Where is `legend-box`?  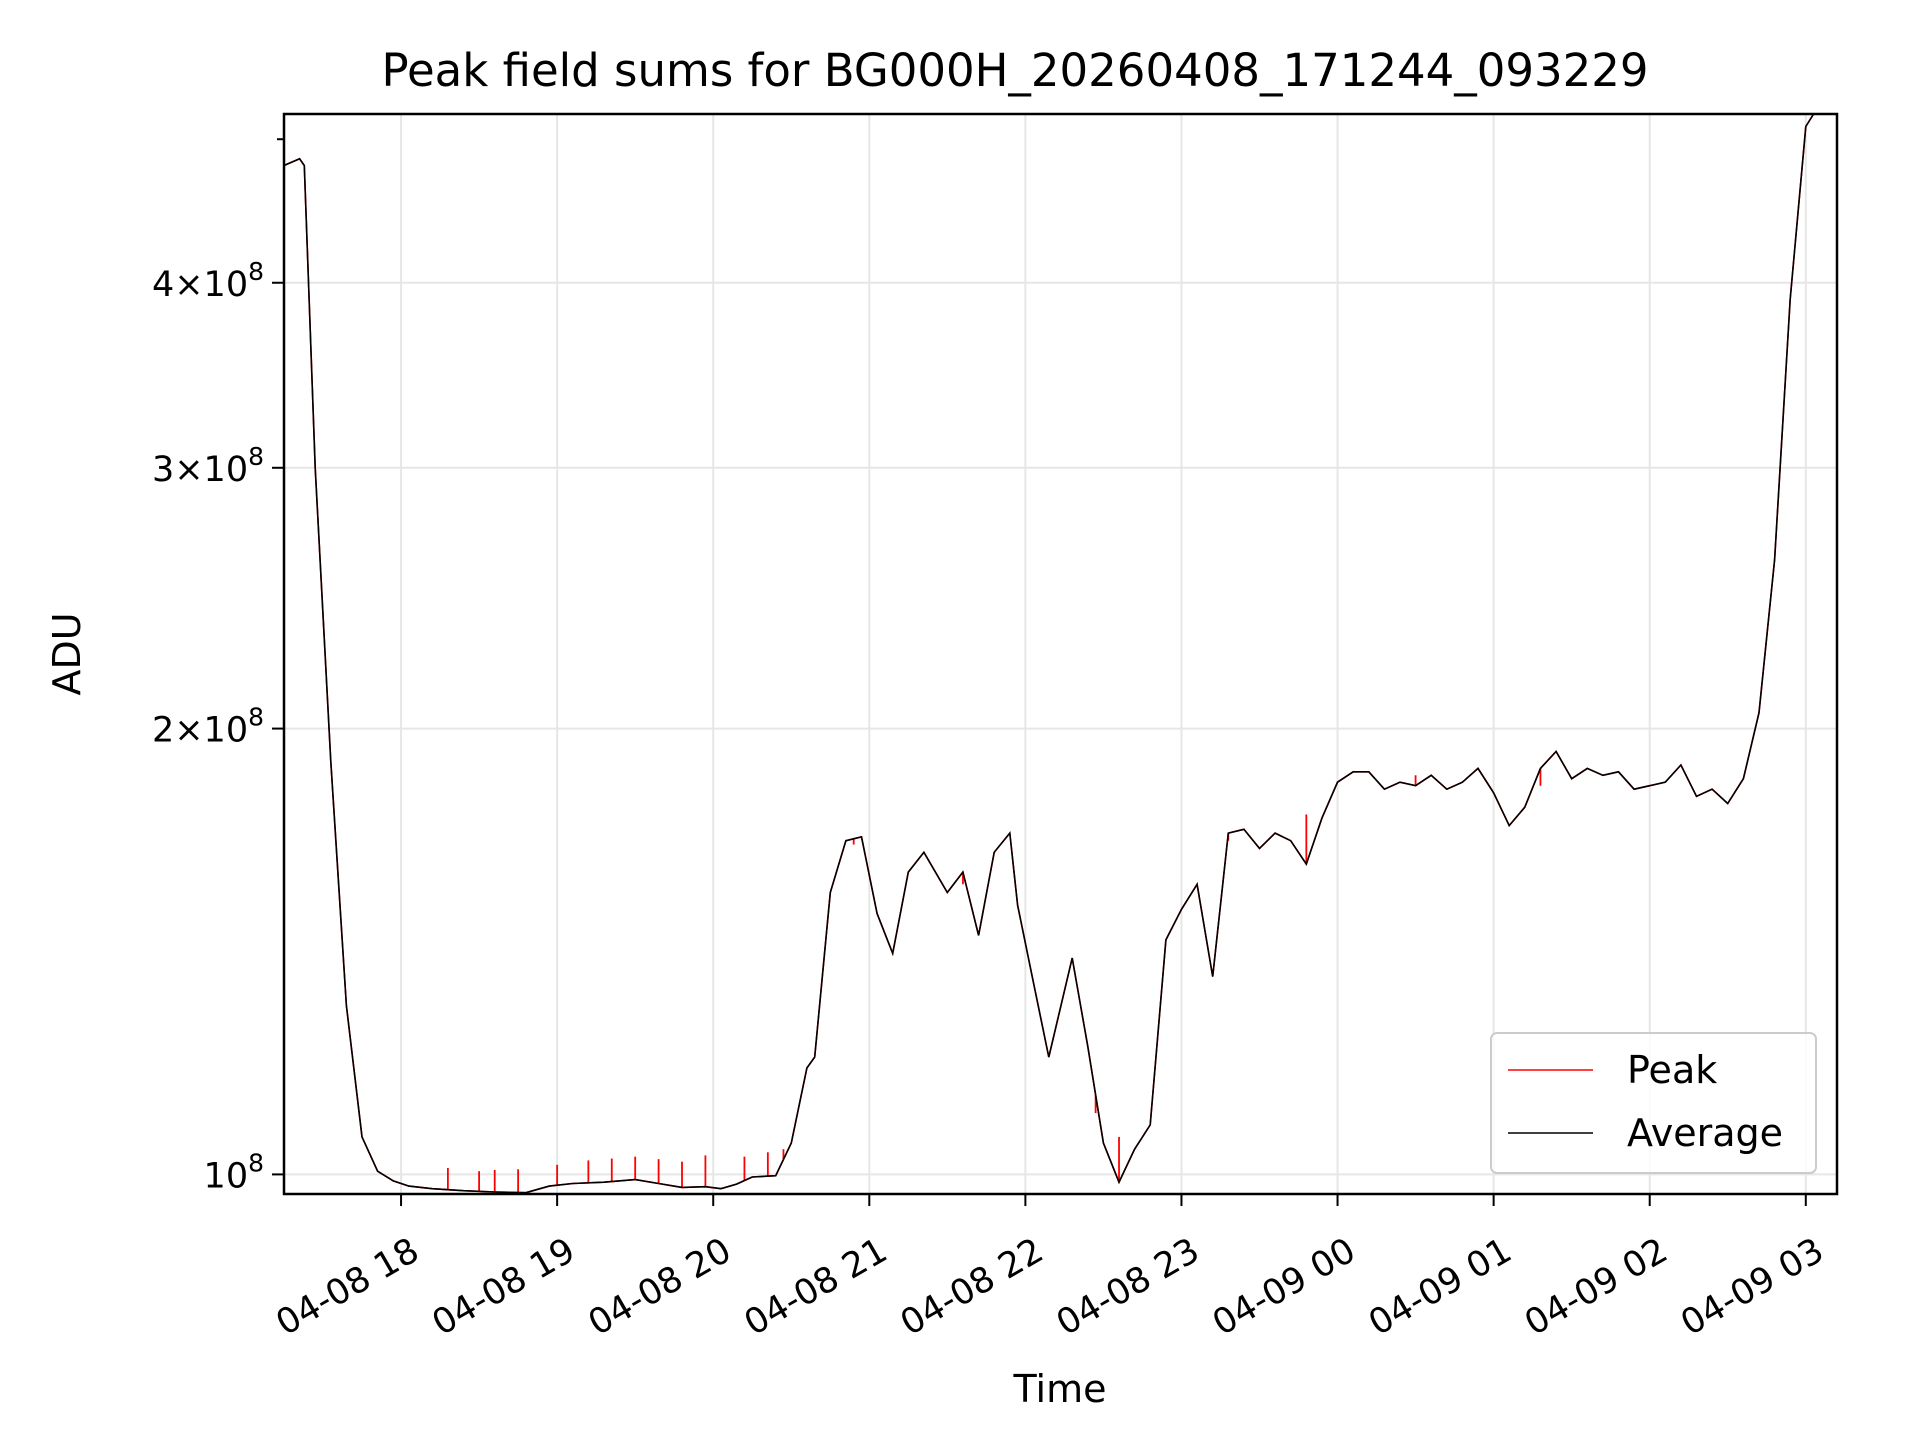
legend-box is located at coordinates (1653, 1103).